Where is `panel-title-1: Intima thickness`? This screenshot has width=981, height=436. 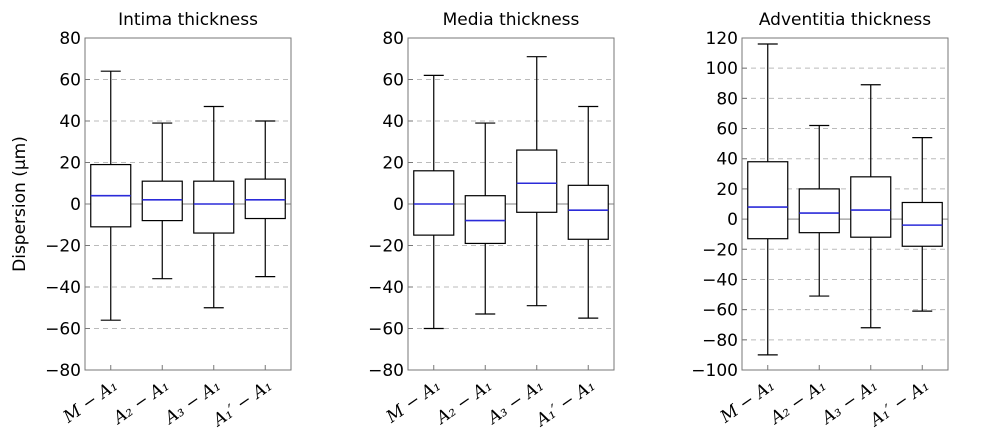
panel-title-1: Intima thickness is located at coordinates (188, 20).